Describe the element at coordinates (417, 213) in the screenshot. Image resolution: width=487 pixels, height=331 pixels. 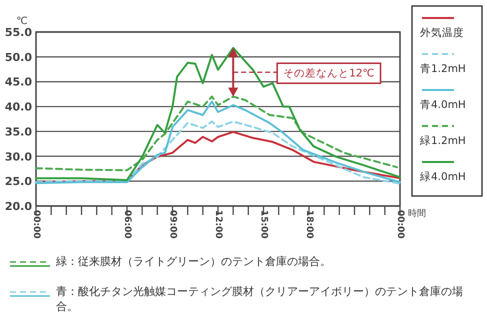
I see `x-axis-title: 時間` at that location.